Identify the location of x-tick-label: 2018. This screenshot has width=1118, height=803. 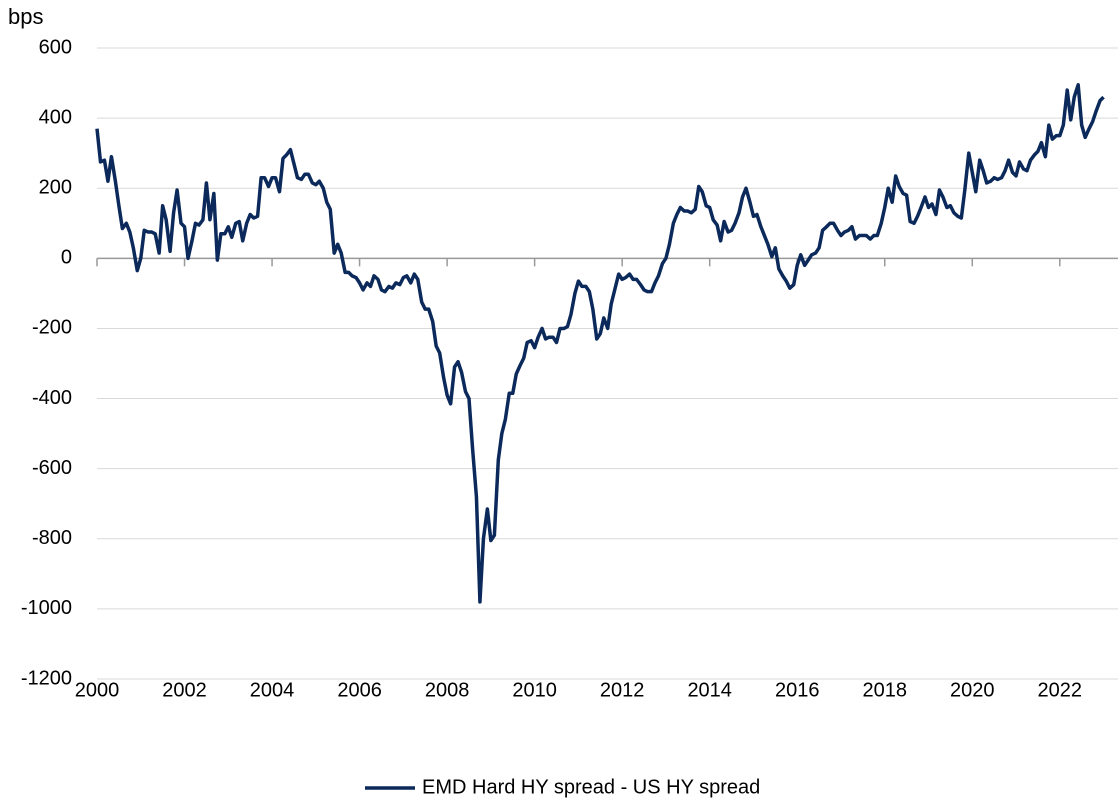
(884, 690).